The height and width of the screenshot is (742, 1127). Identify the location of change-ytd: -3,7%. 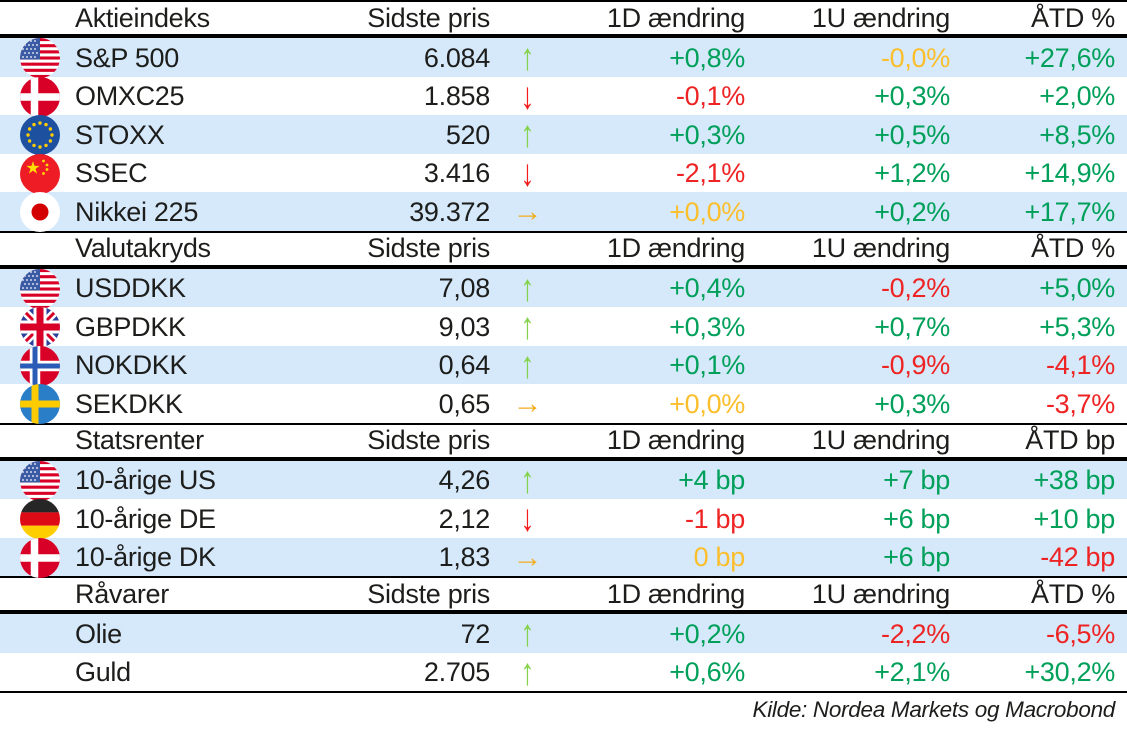
(1080, 403).